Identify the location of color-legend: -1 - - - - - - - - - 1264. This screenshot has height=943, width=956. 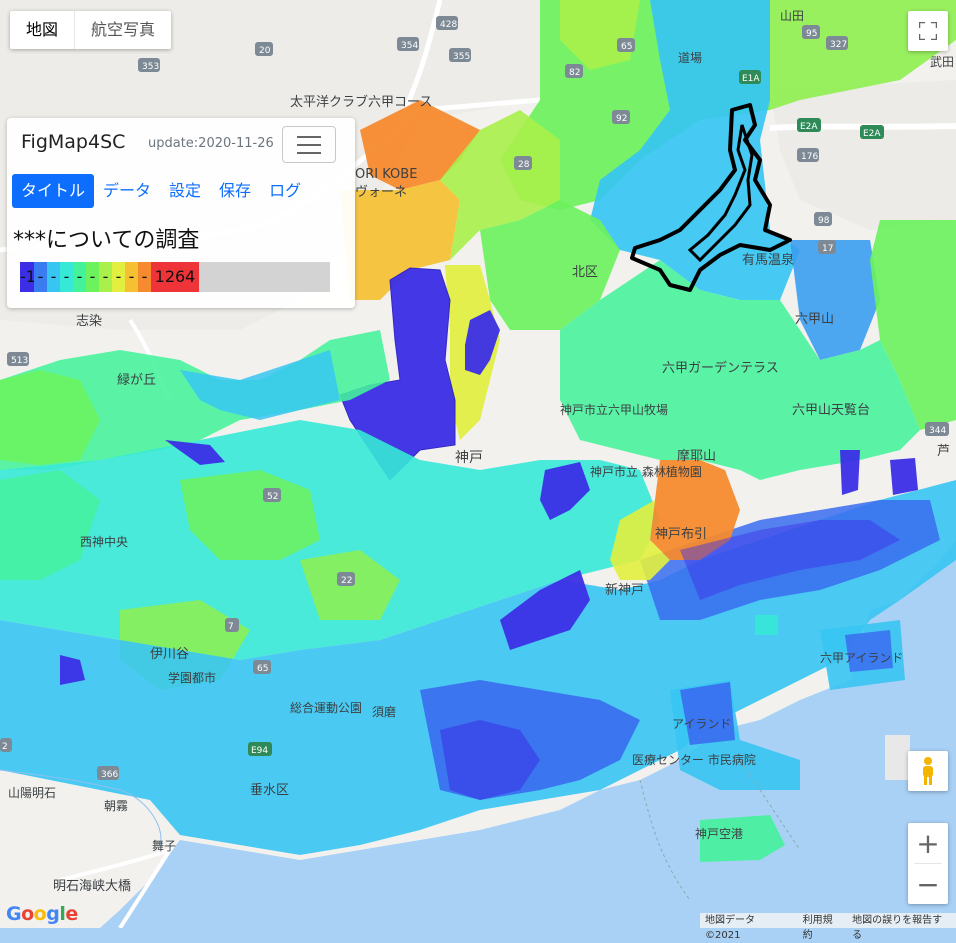
(175, 277).